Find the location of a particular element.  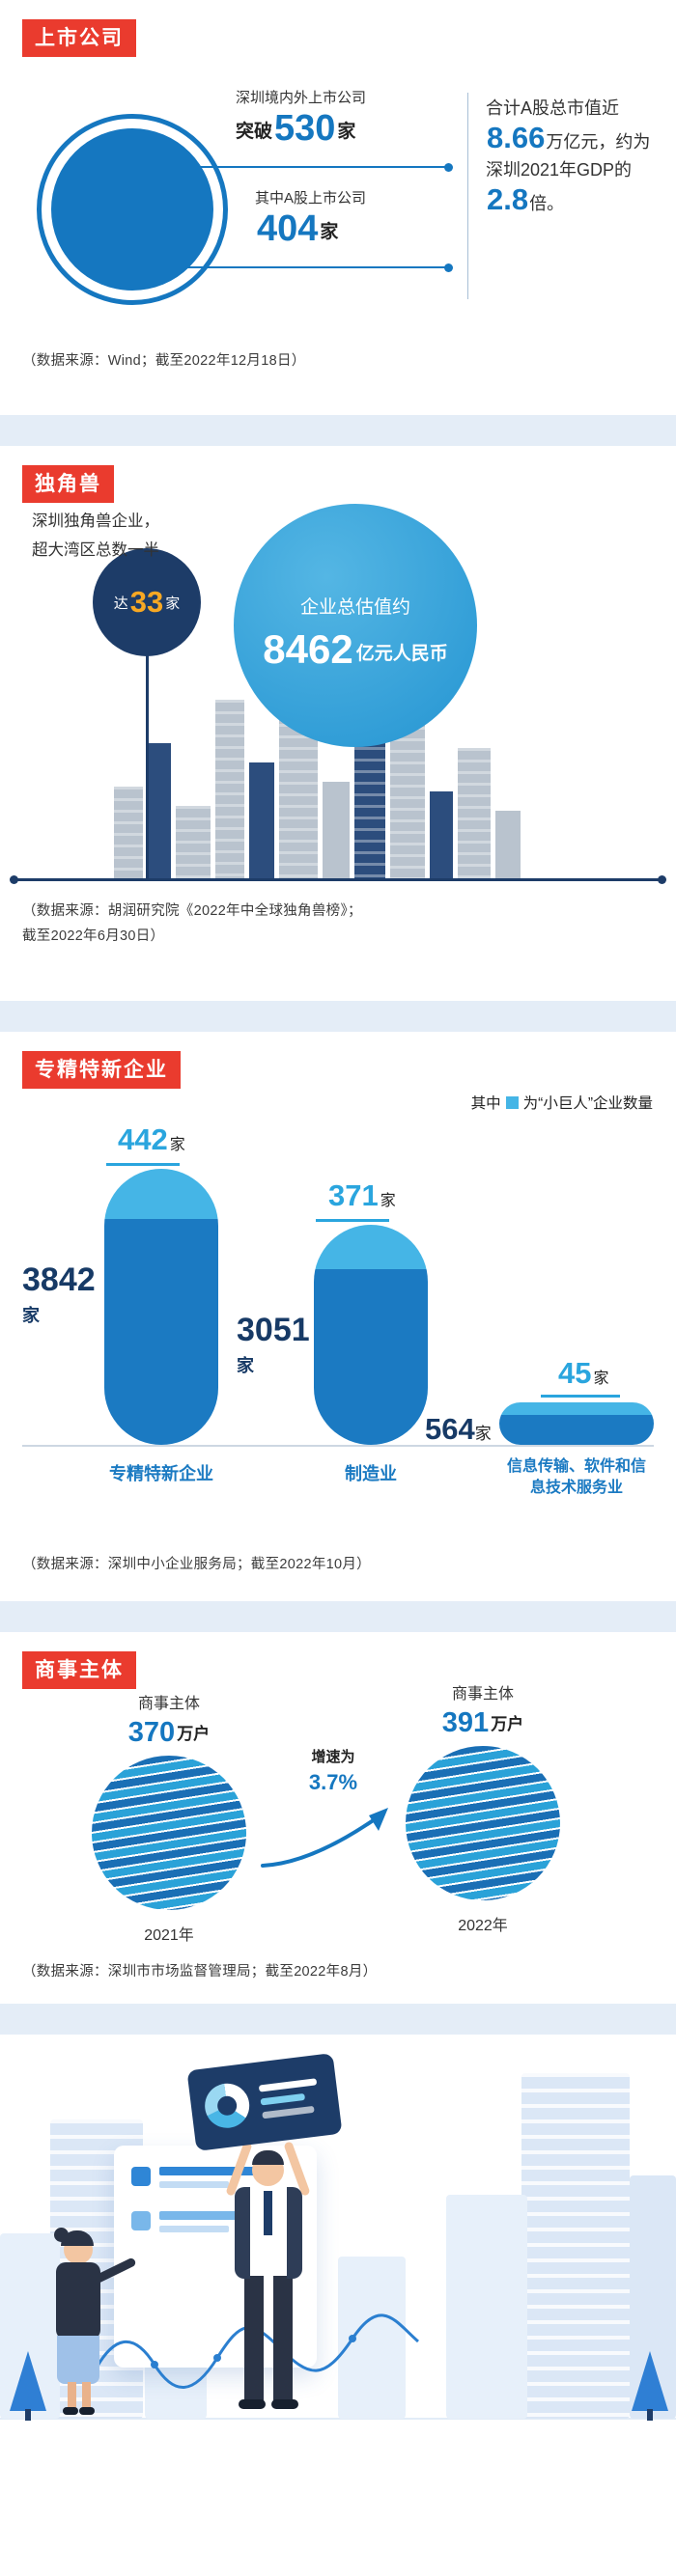

total-count: 3051 家 is located at coordinates (273, 1345).